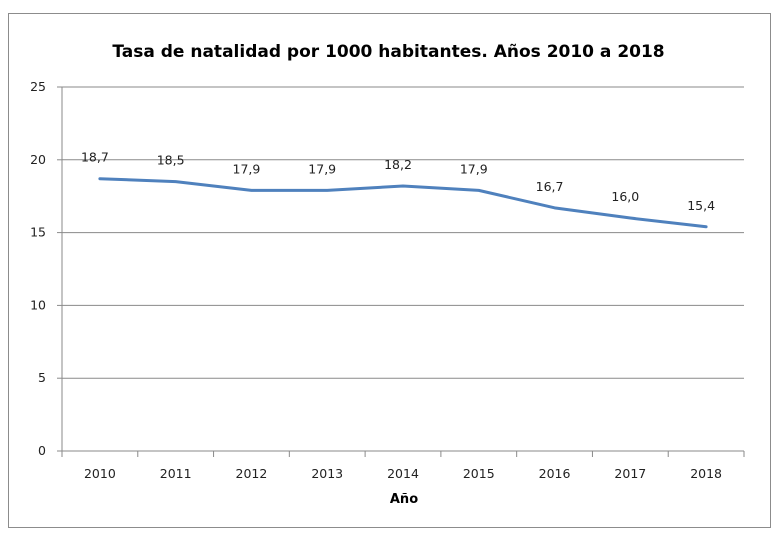 This screenshot has width=780, height=543. What do you see at coordinates (398, 164) in the screenshot?
I see `data-label: 18,2` at bounding box center [398, 164].